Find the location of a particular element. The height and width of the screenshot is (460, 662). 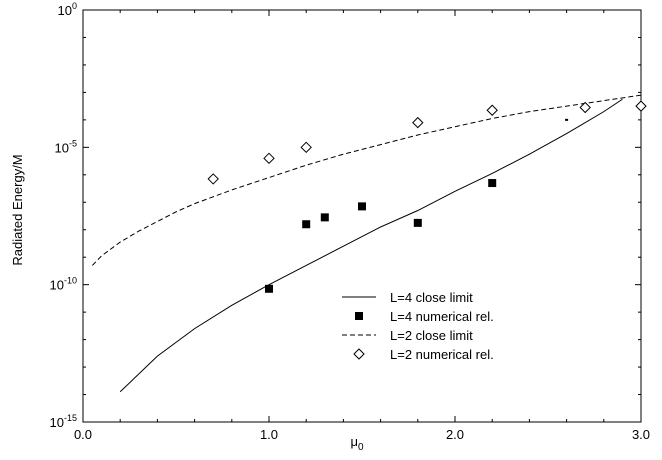

legend-entry: L=4 numerical rel. is located at coordinates (424, 316).